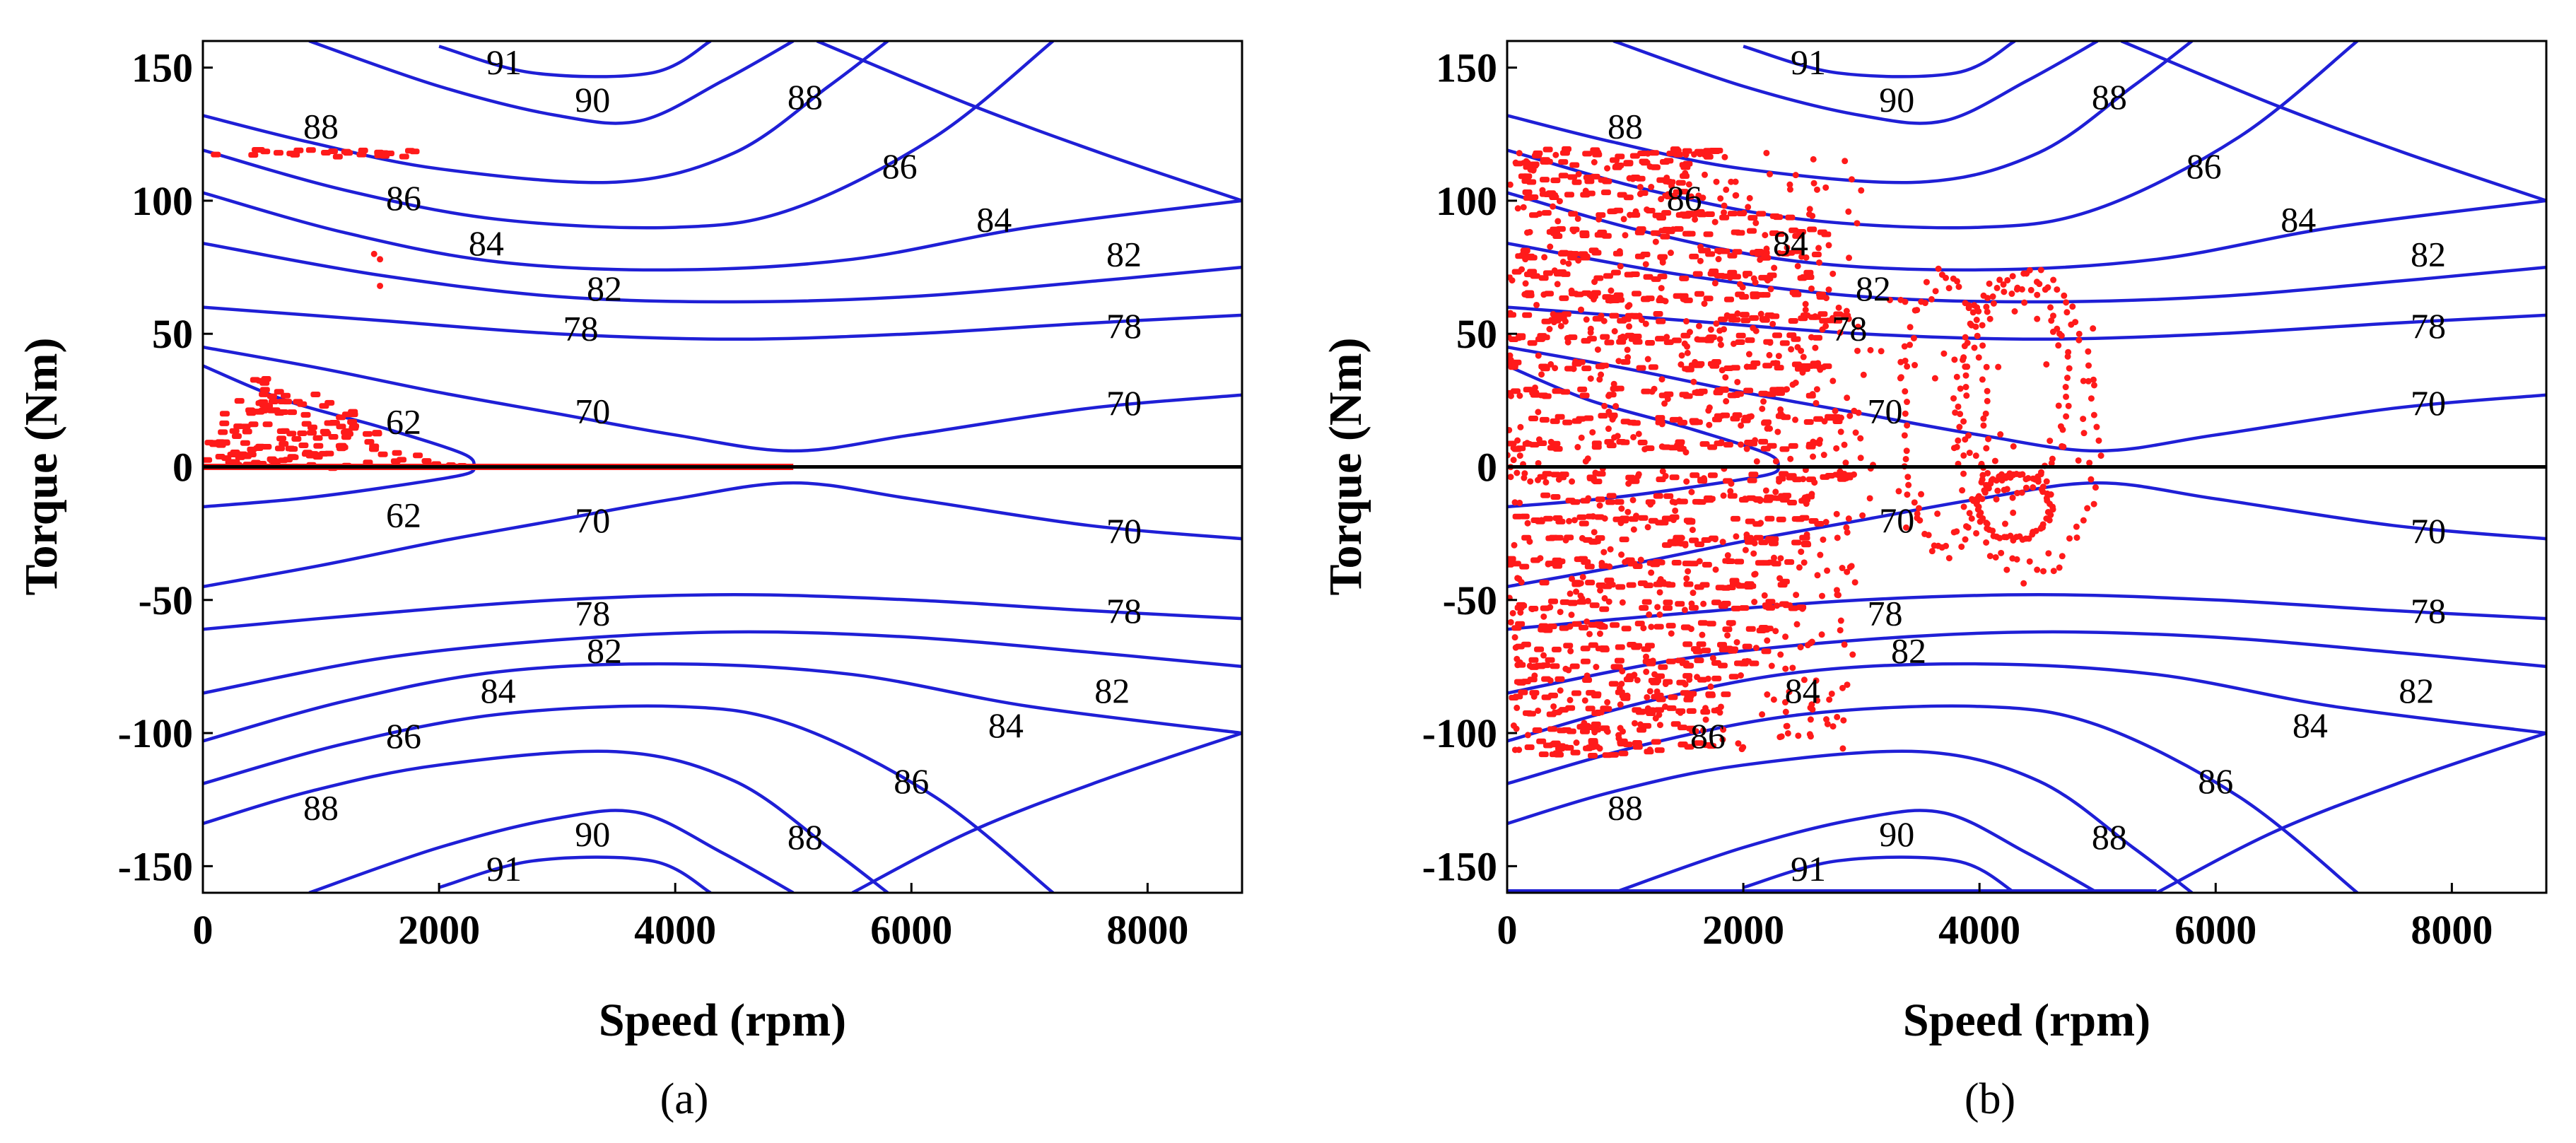 This screenshot has width=2576, height=1143. I want to click on y-tick-label: -150, so click(155, 866).